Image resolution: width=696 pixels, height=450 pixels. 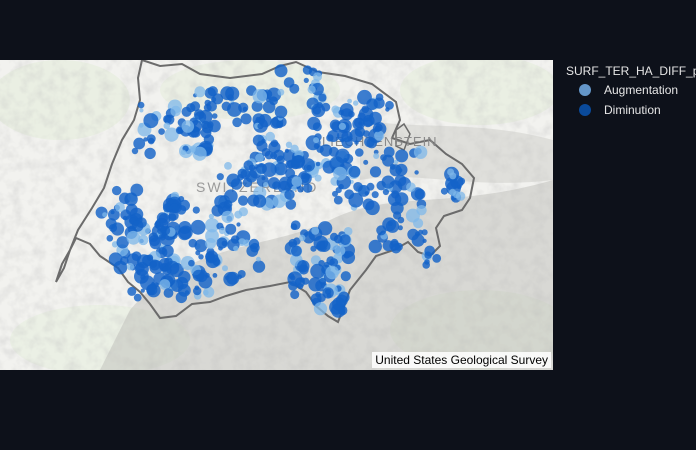 What do you see at coordinates (461, 360) in the screenshot?
I see `map-attribution: United States Geological Survey` at bounding box center [461, 360].